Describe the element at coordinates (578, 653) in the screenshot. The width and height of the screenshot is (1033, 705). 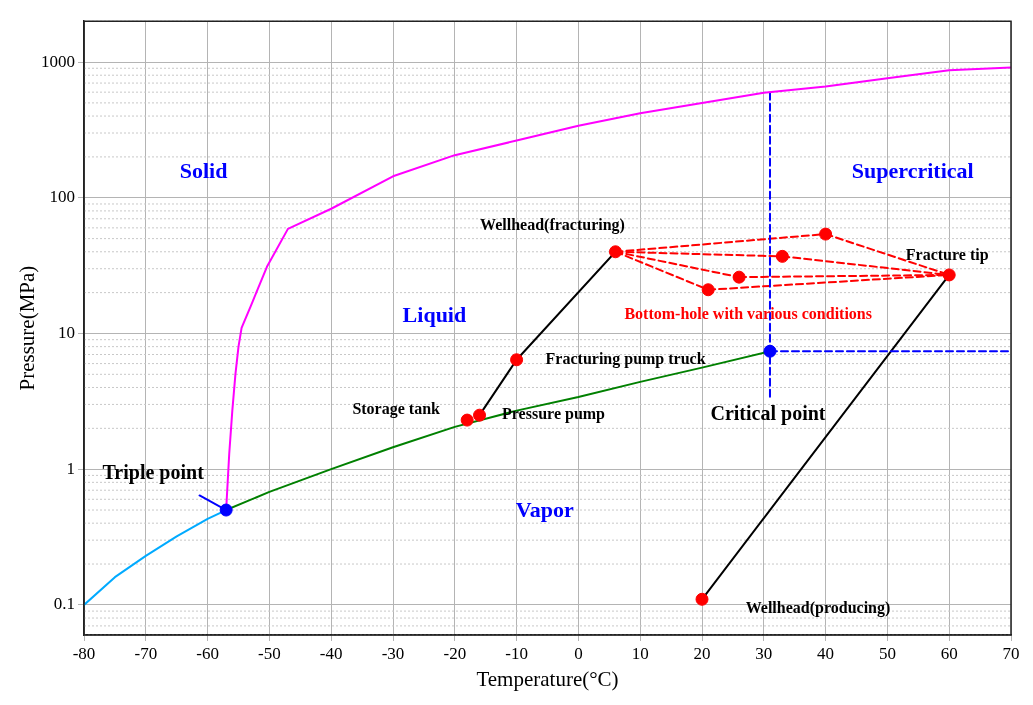
I see `x-tick-label: 0` at that location.